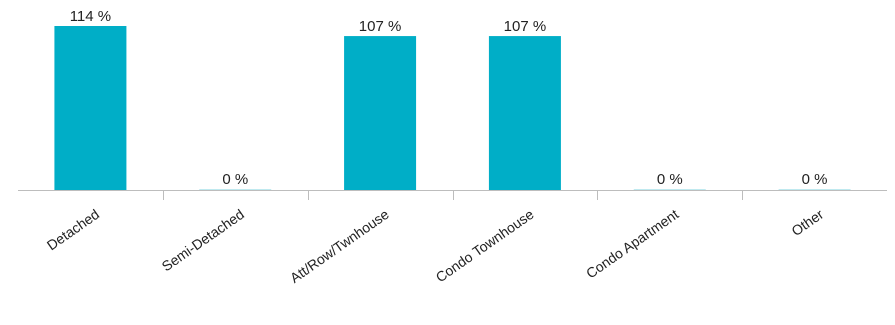  Describe the element at coordinates (235, 189) in the screenshot. I see `bar-semi-detached` at that location.